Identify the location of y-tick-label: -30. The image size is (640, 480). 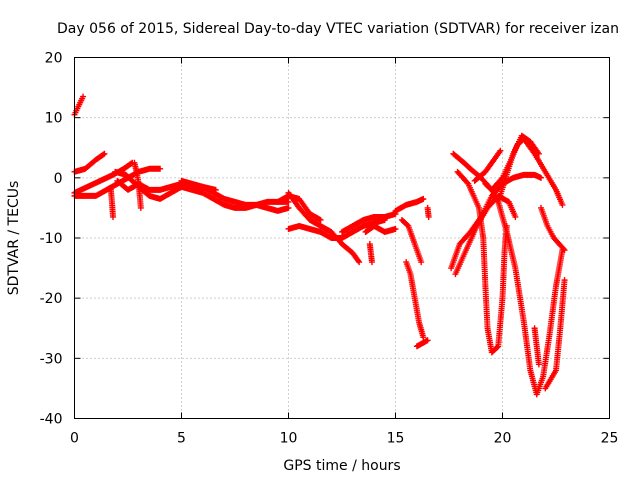
(51, 359).